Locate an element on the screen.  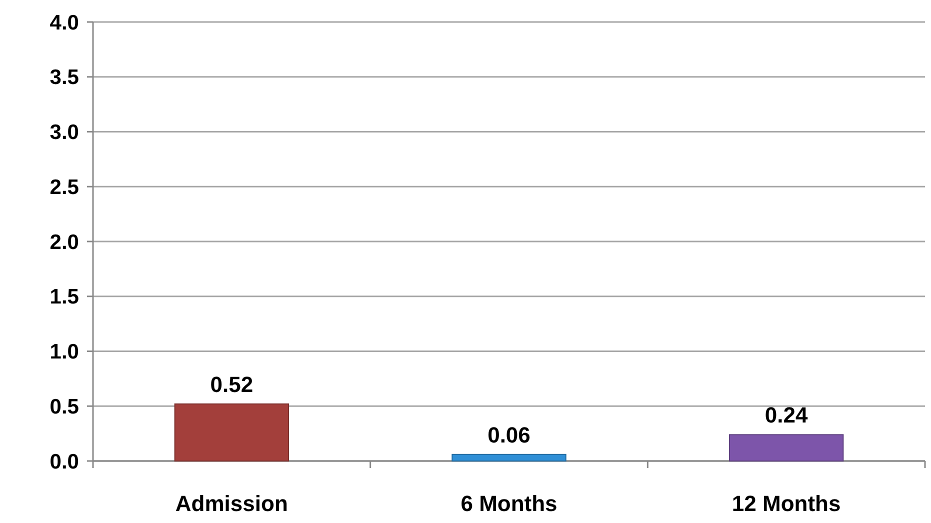
x-tick-label: Admission is located at coordinates (231, 503).